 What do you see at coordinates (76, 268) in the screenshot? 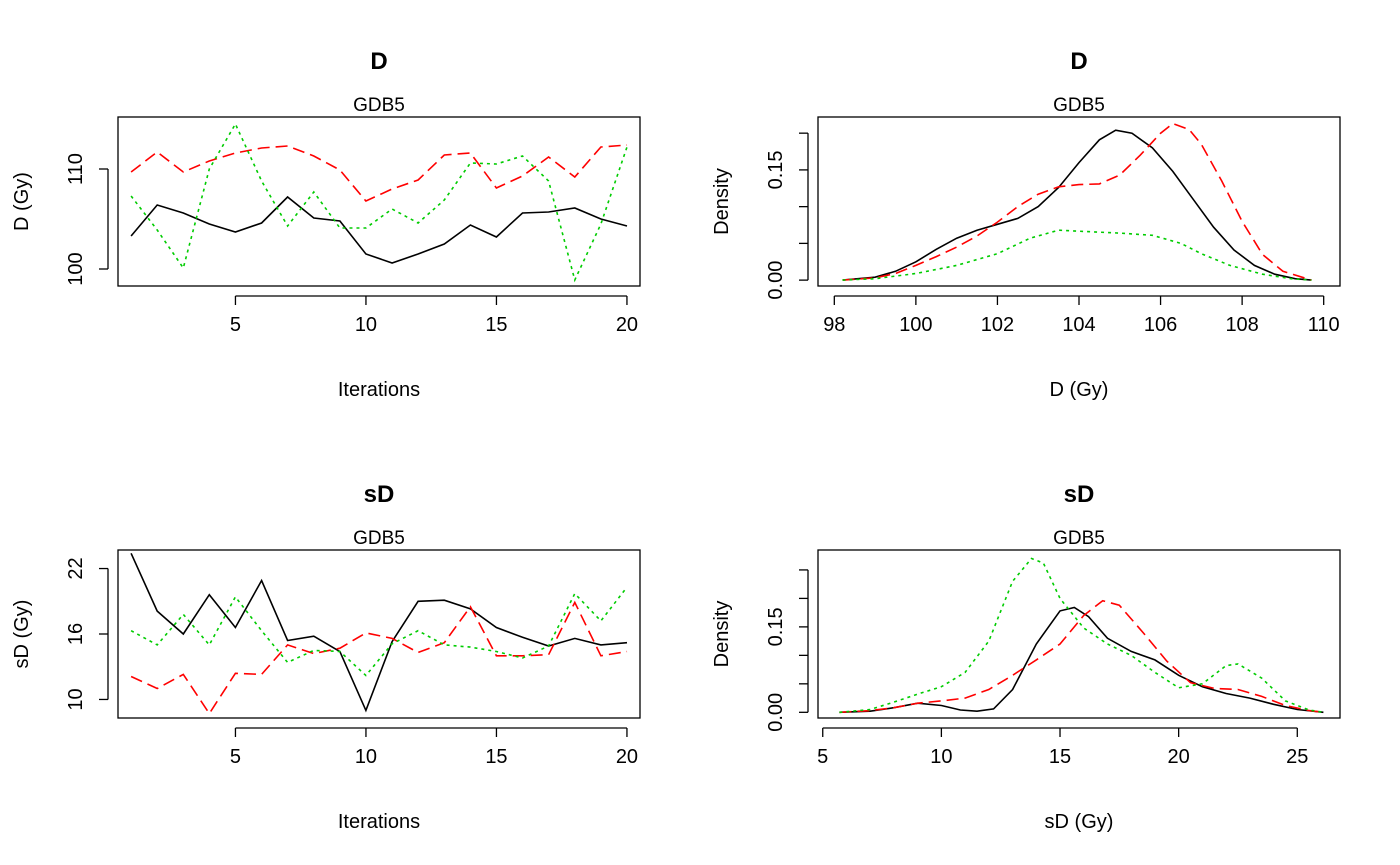
I see `y-tick-label: 100` at bounding box center [76, 268].